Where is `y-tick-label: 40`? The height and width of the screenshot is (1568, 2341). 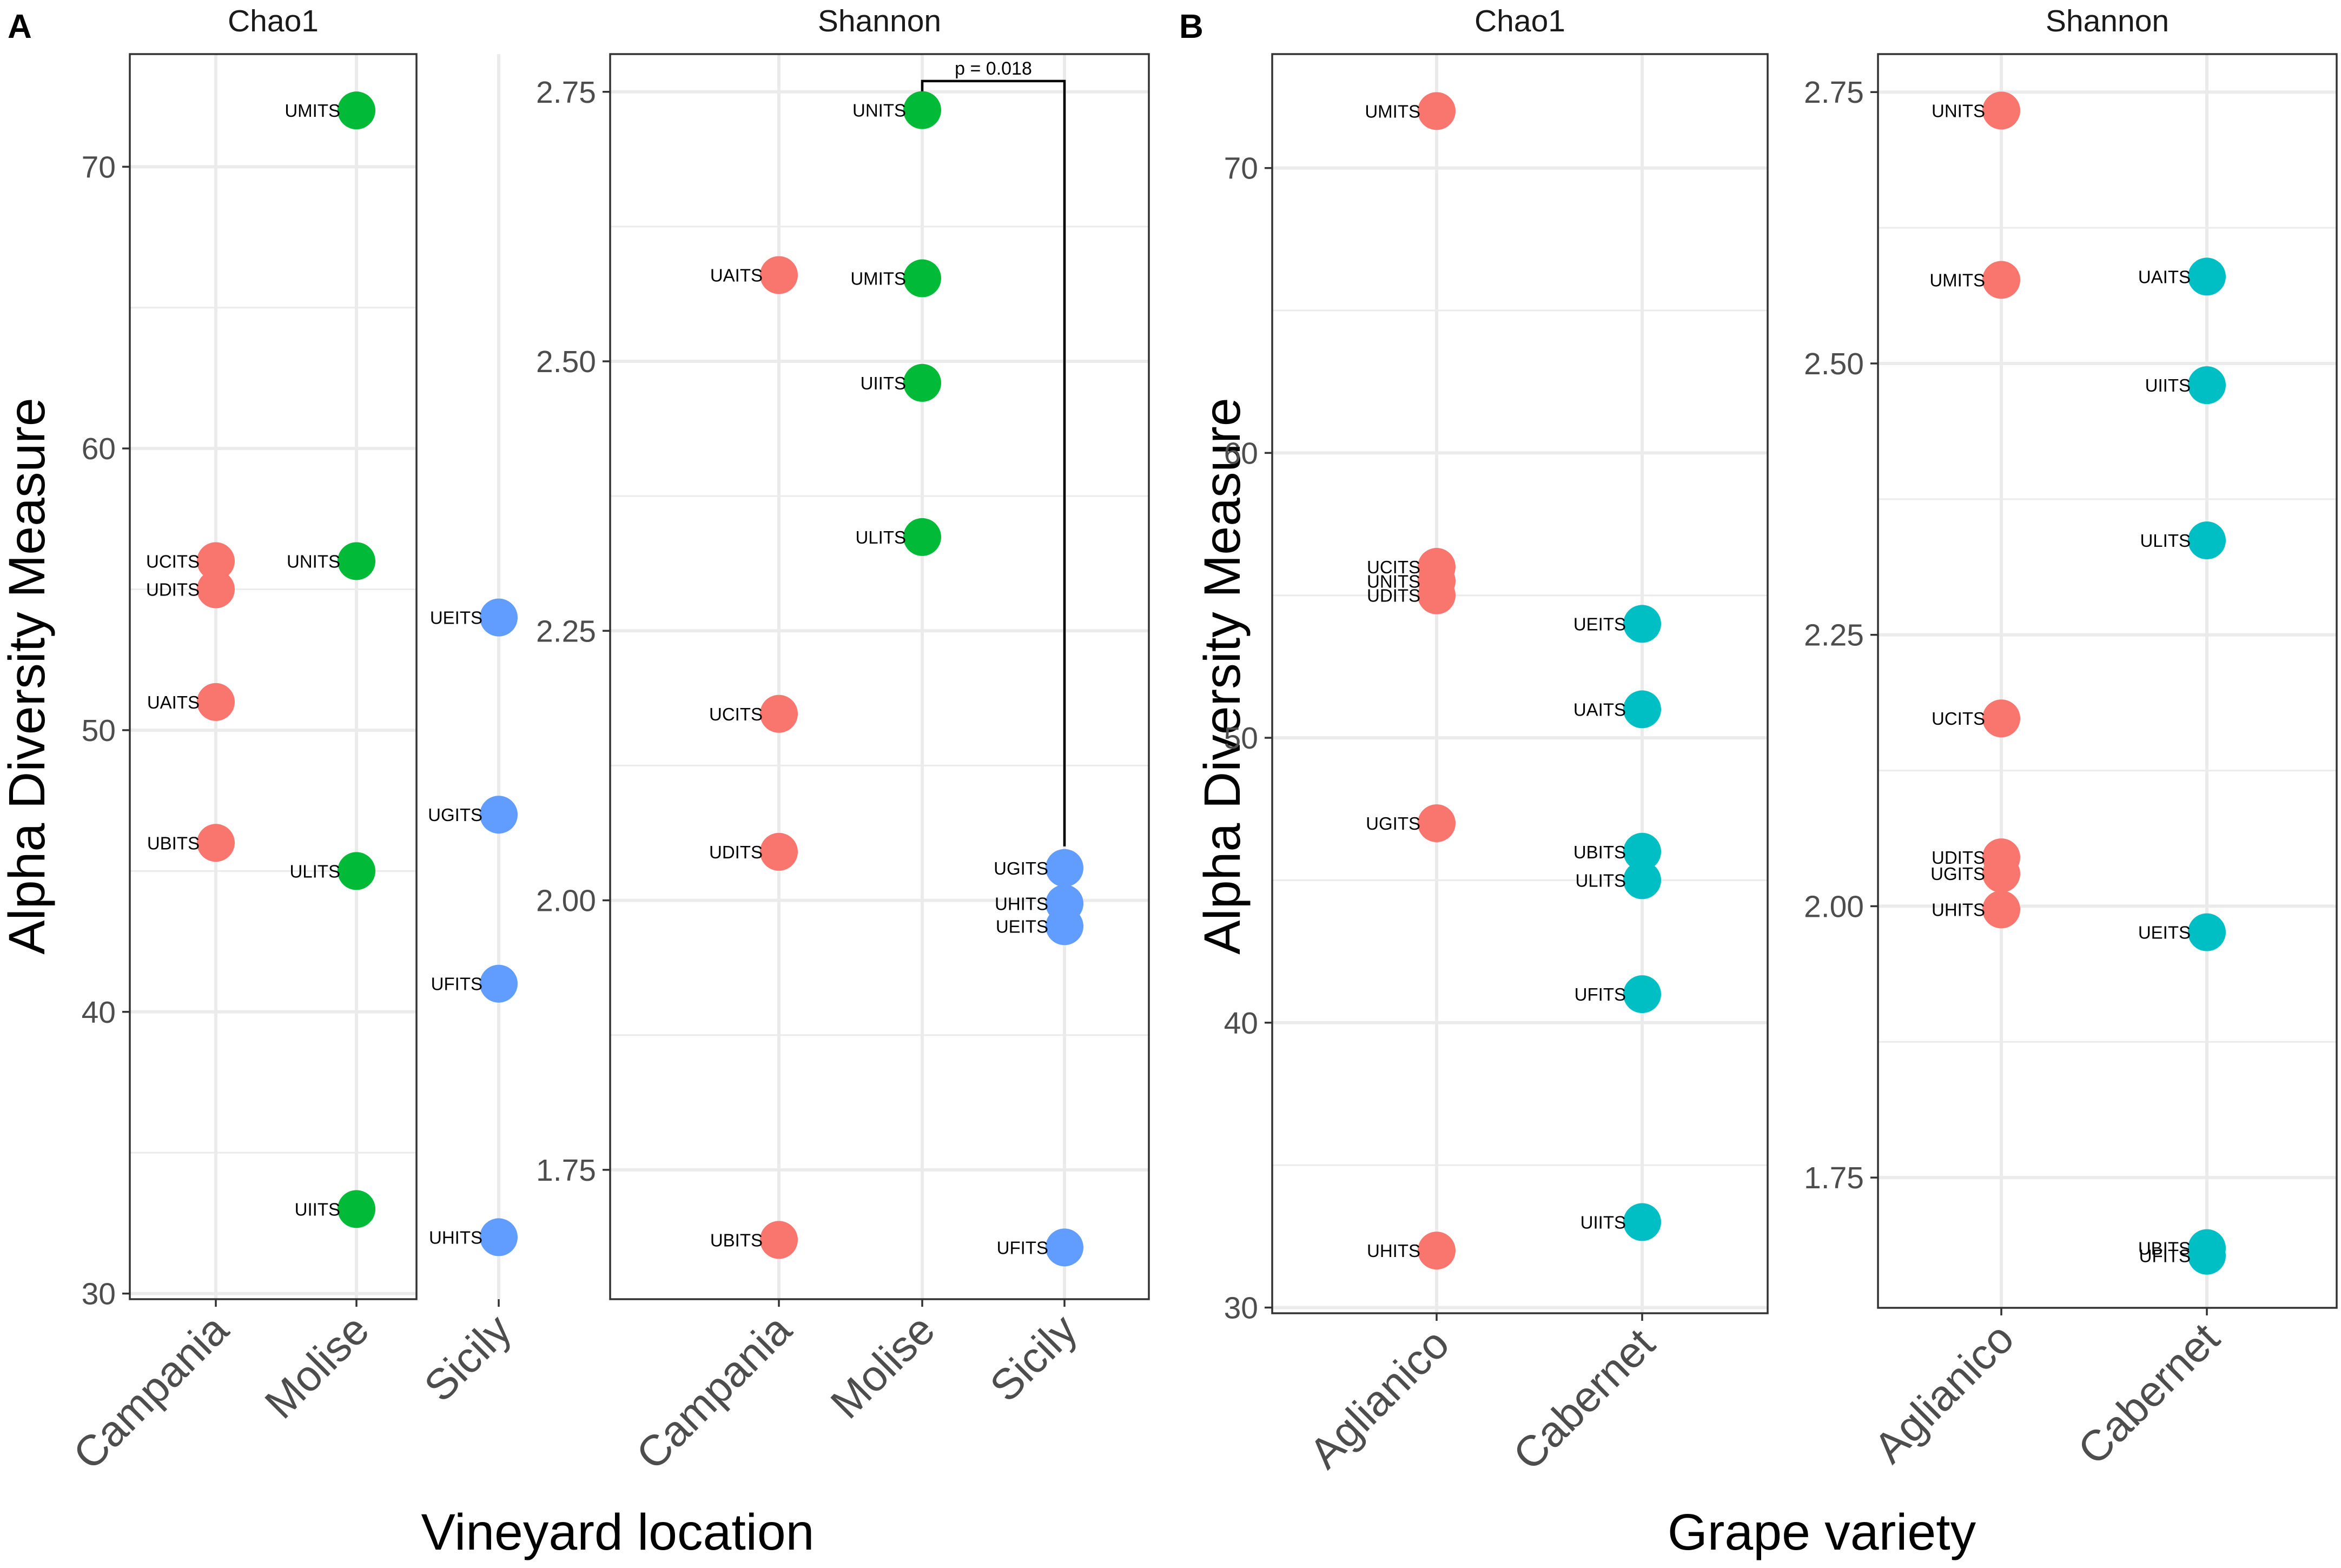 y-tick-label: 40 is located at coordinates (99, 1012).